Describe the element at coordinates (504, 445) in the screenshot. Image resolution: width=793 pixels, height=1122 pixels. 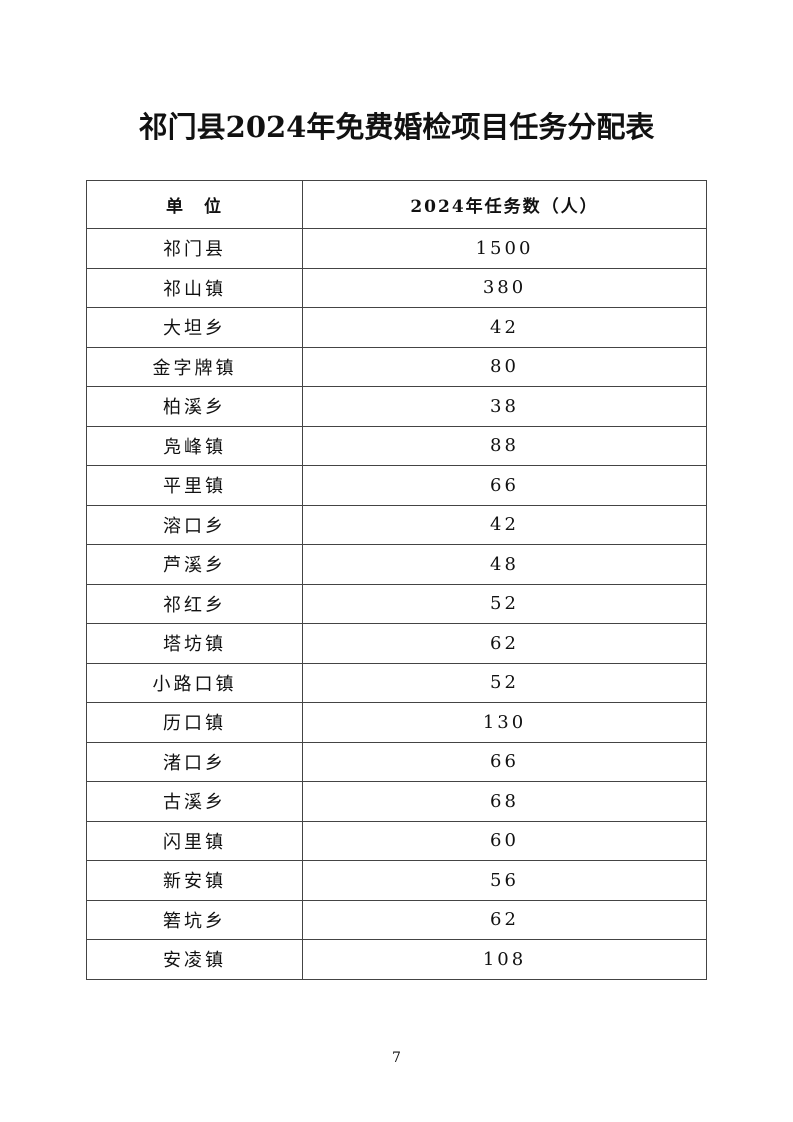
I see `task-count-cell: 88` at that location.